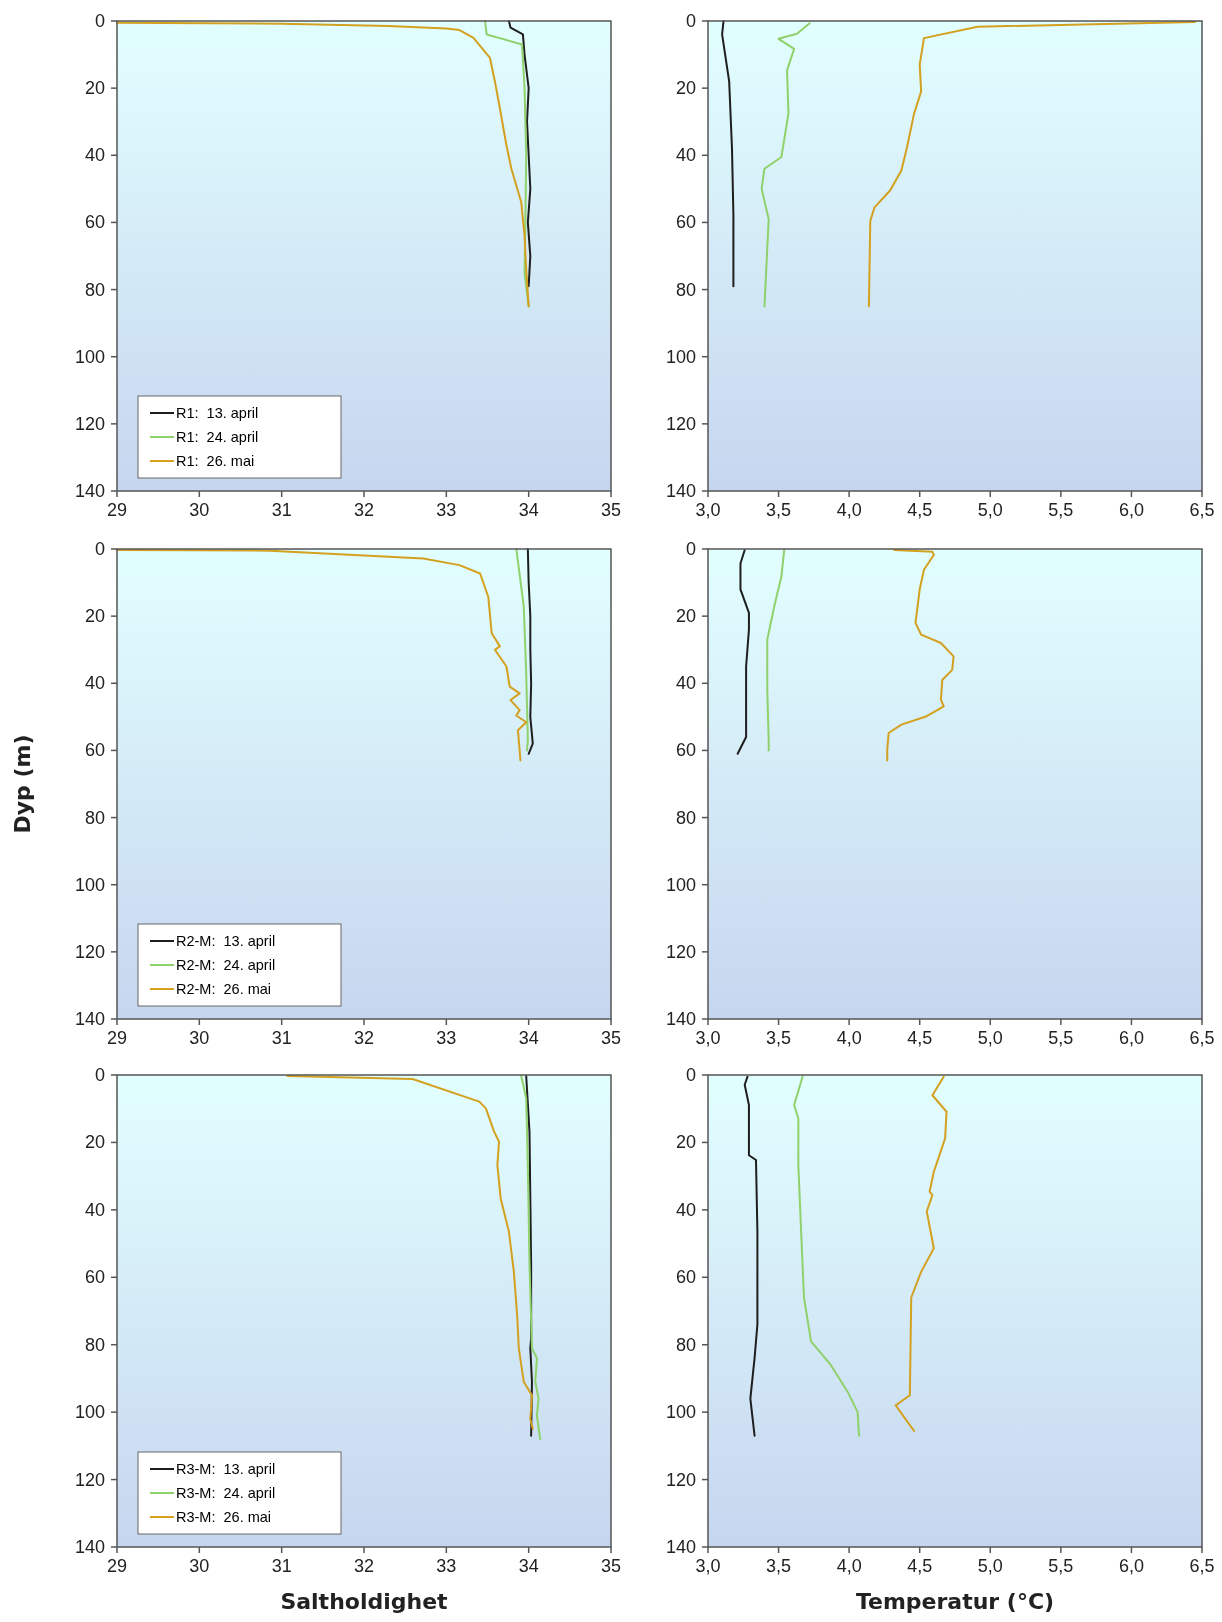 Image resolution: width=1222 pixels, height=1622 pixels. I want to click on legend-label: R3-M: 24. april, so click(226, 1493).